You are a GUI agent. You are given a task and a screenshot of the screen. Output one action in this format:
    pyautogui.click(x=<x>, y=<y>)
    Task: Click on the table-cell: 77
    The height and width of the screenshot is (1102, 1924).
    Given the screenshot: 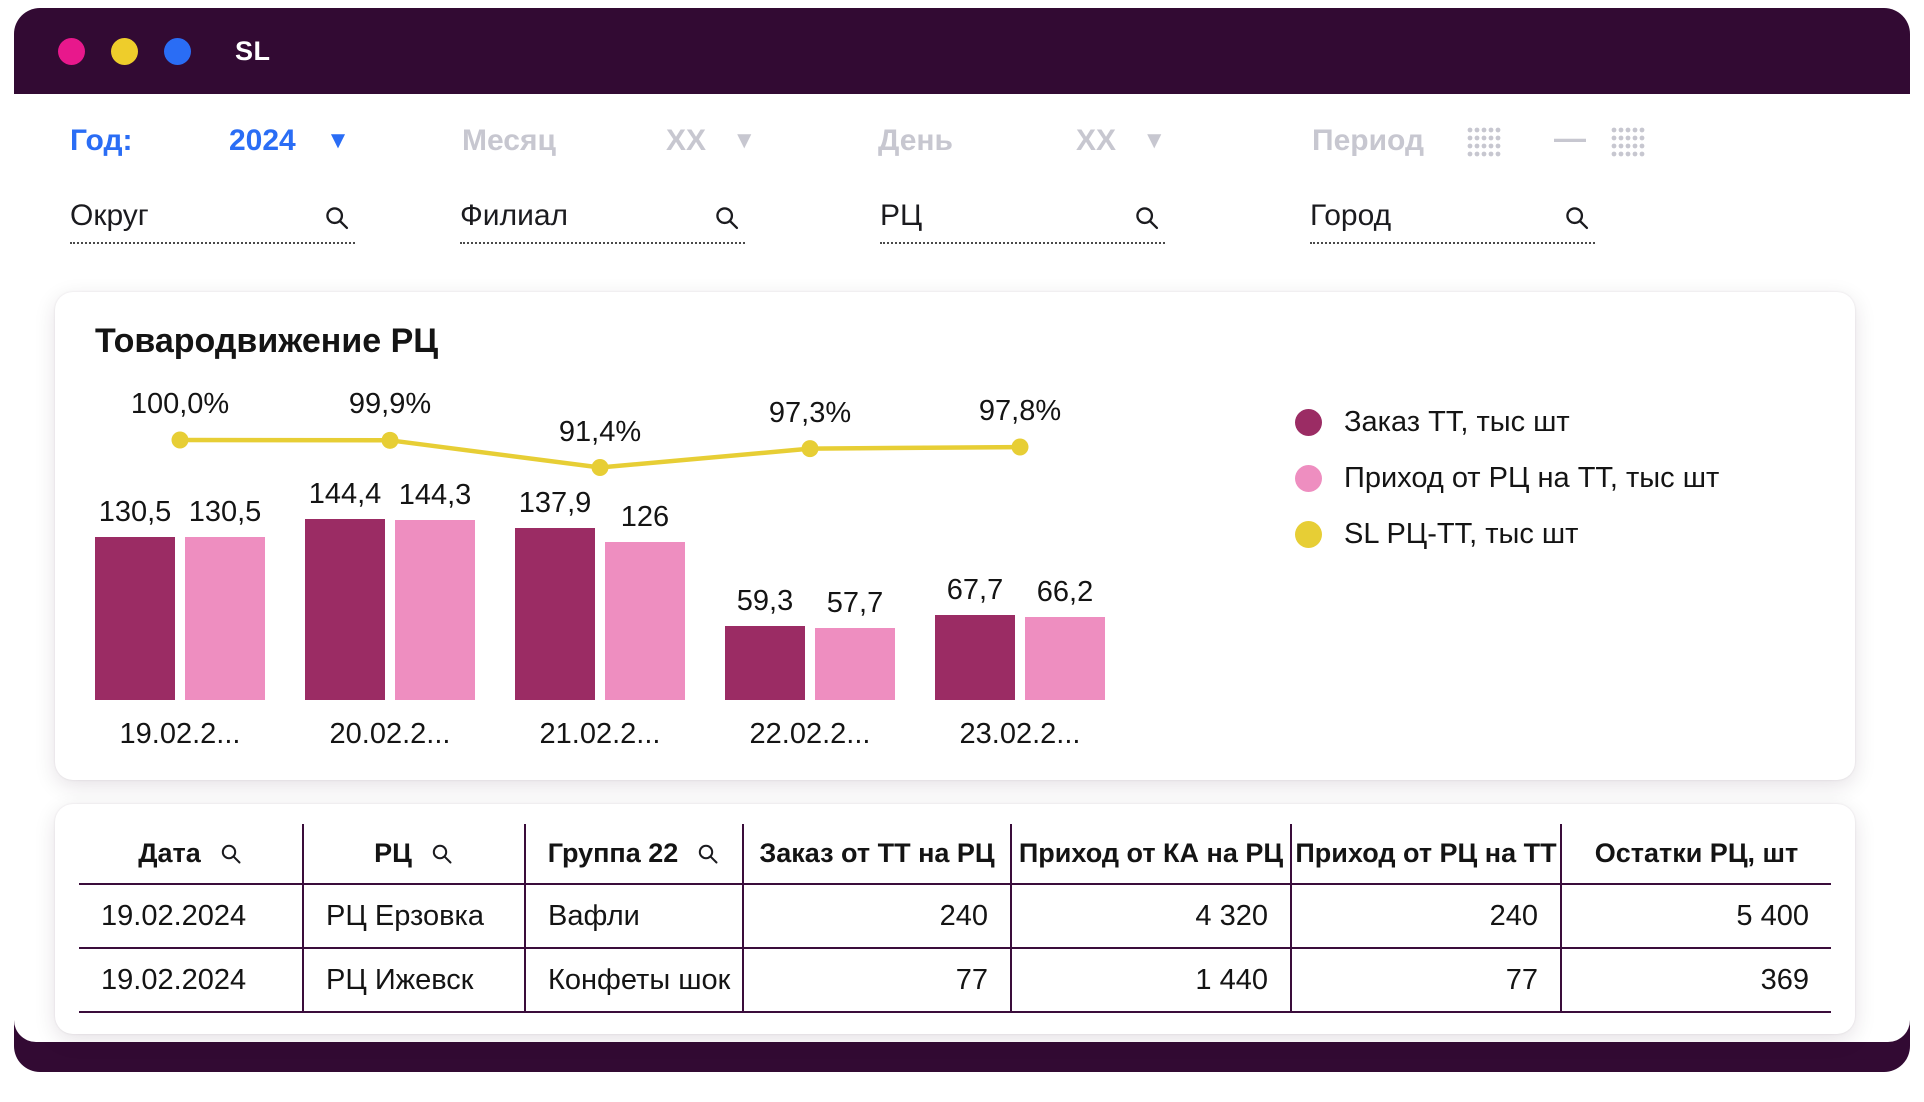 What is the action you would take?
    pyautogui.click(x=877, y=980)
    